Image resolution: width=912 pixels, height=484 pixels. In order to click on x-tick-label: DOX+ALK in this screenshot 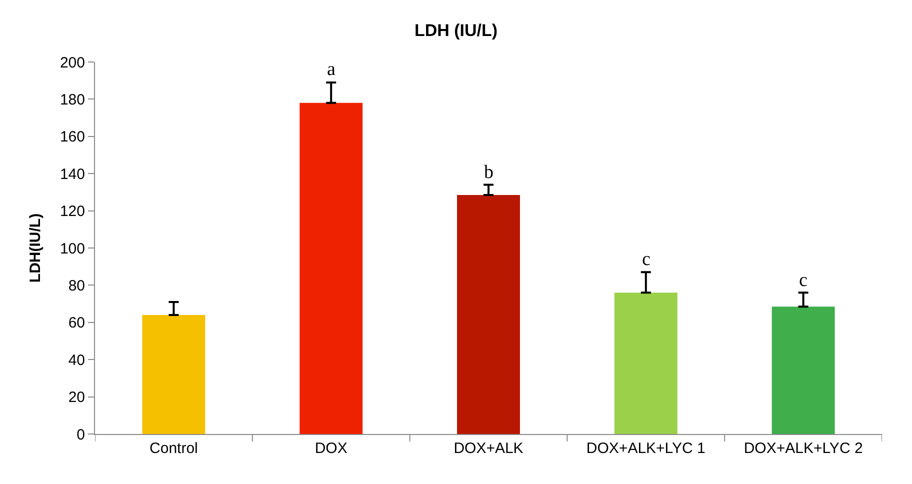, I will do `click(489, 448)`.